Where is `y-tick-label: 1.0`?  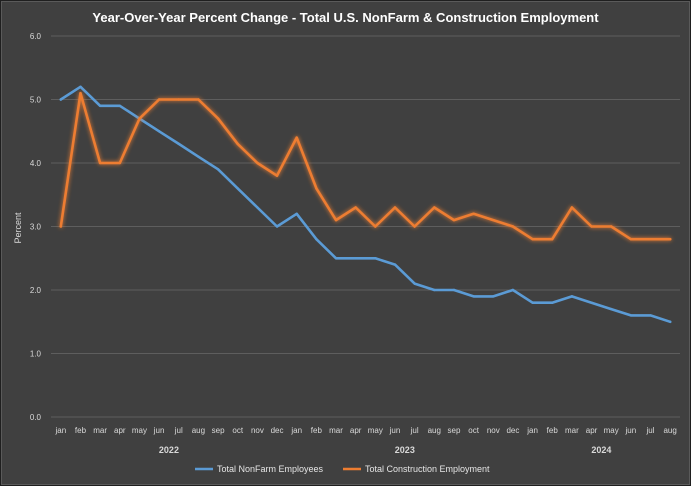 y-tick-label: 1.0 is located at coordinates (36, 354).